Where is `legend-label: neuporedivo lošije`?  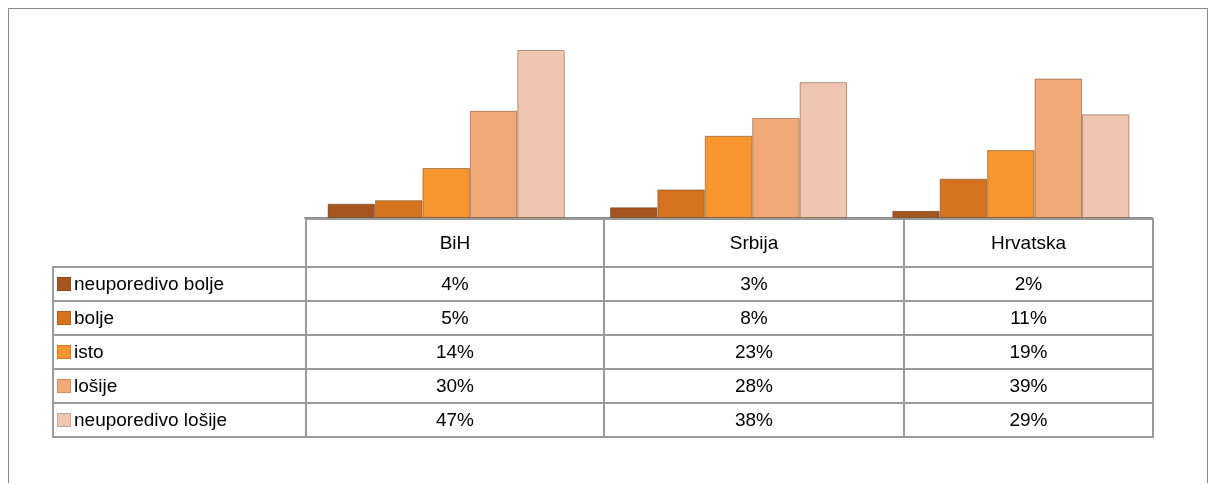
legend-label: neuporedivo lošije is located at coordinates (179, 420).